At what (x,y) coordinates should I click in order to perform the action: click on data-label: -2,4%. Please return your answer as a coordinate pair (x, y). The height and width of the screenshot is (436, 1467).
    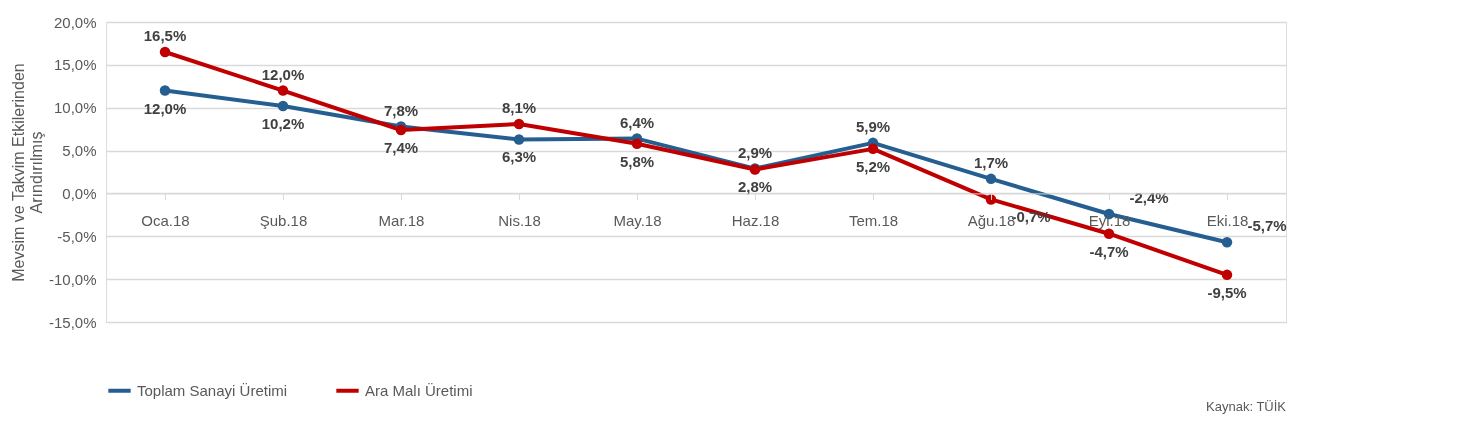
    Looking at the image, I should click on (1149, 197).